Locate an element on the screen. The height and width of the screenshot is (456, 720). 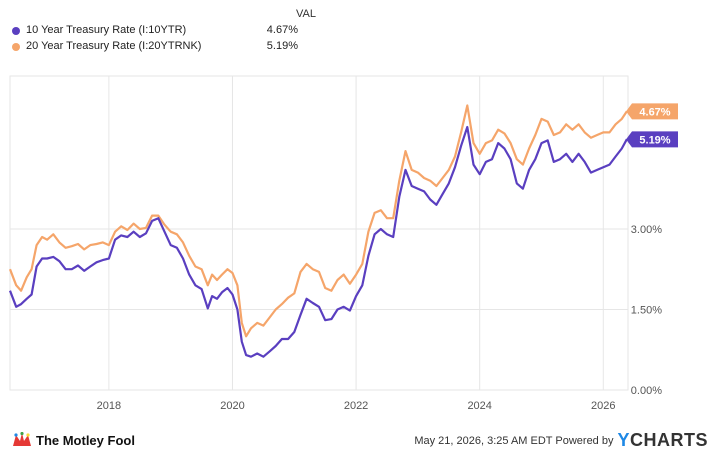
timestamp-attribution: May 21, 2026, 3:25 AM EDT Powered by is located at coordinates (514, 440).